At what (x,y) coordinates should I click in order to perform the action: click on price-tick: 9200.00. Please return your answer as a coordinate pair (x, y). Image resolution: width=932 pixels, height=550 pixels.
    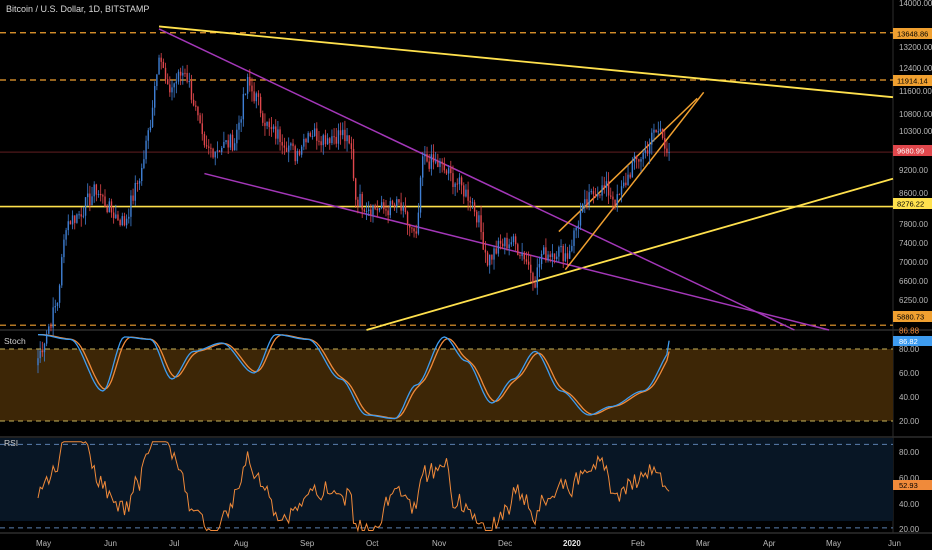
    Looking at the image, I should click on (913, 170).